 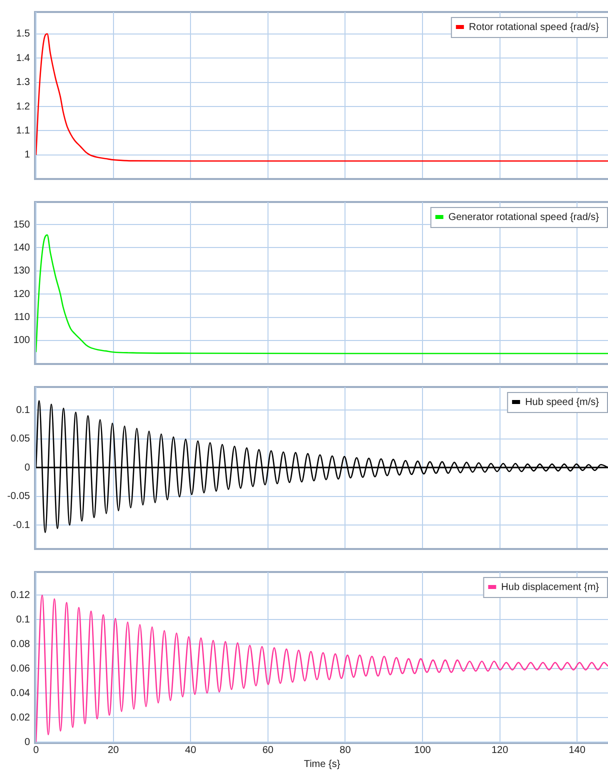 What do you see at coordinates (20, 644) in the screenshot?
I see `y-tick-label: 0.08` at bounding box center [20, 644].